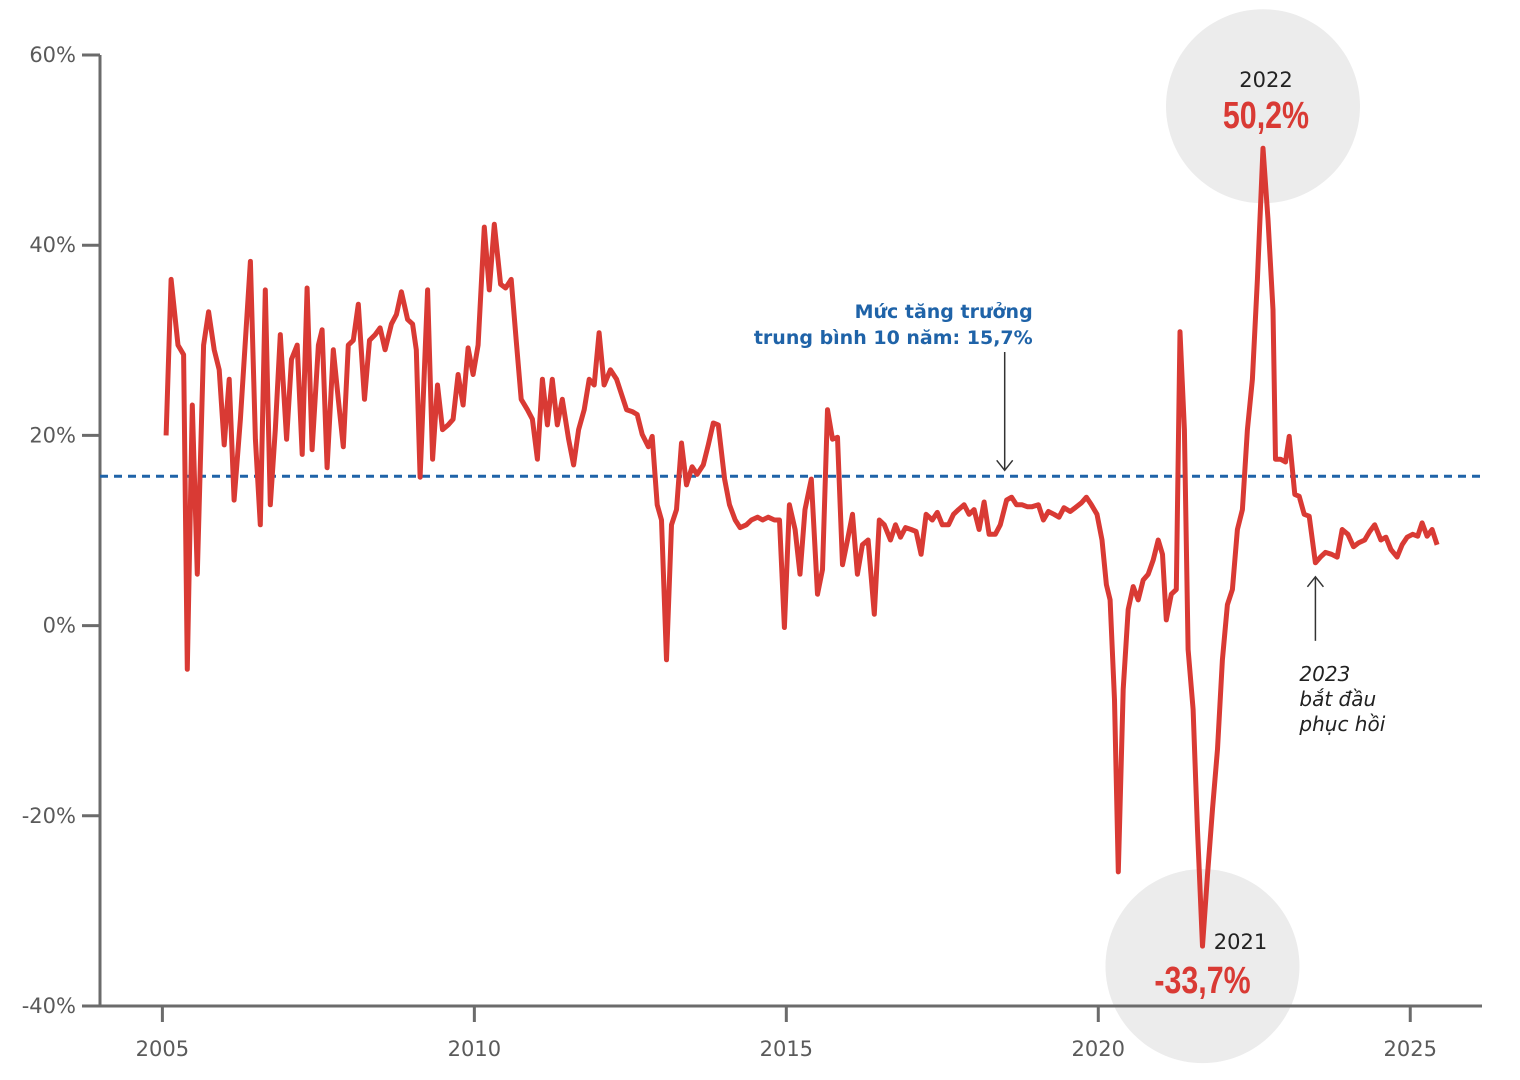 The height and width of the screenshot is (1080, 1520). I want to click on y-tick-label: -20%, so click(49, 816).